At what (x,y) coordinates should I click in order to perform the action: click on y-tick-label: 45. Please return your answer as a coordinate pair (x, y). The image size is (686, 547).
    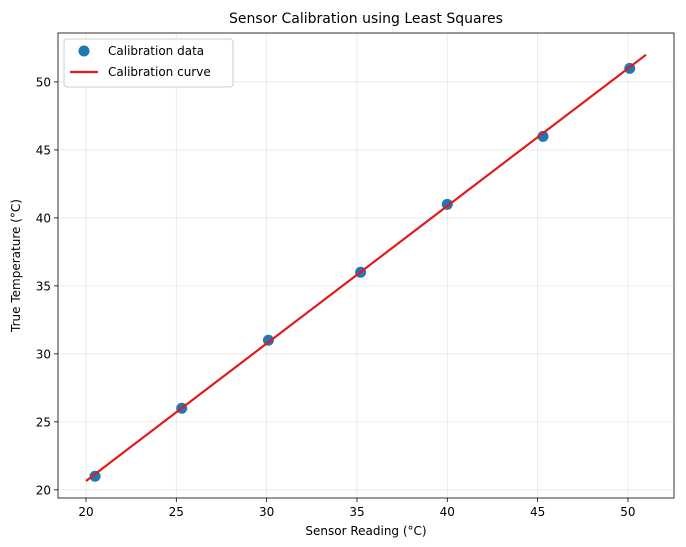
    Looking at the image, I should click on (43, 150).